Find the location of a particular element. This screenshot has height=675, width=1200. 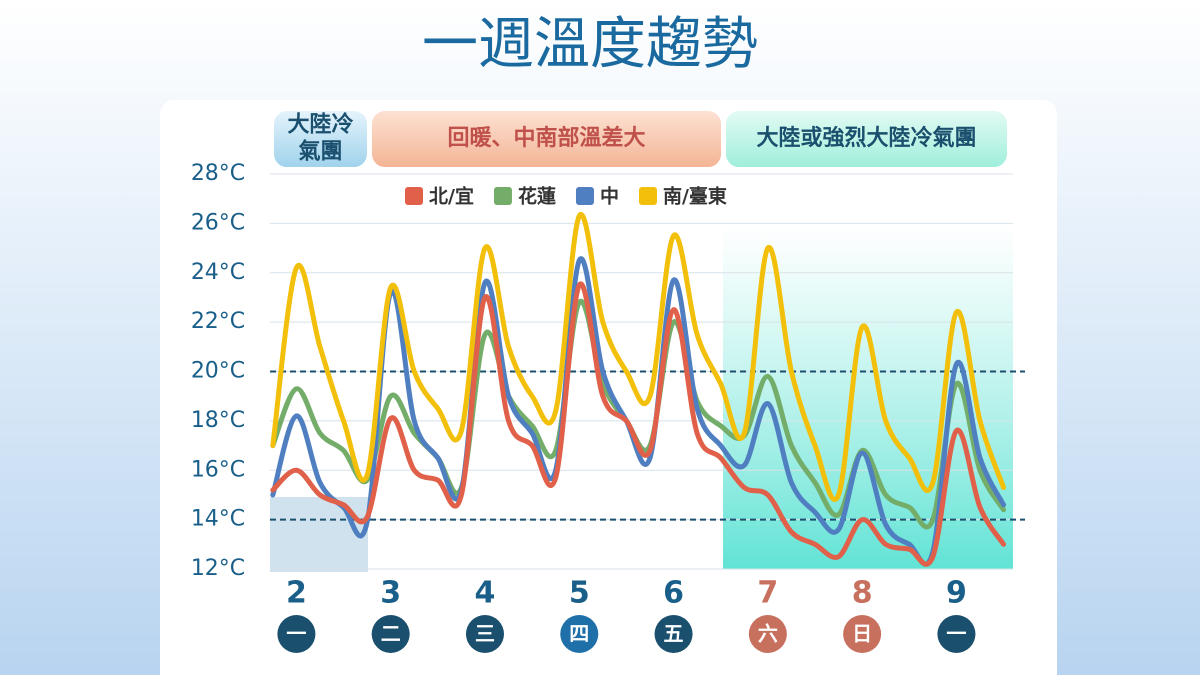

y-tick-label: 12°C is located at coordinates (218, 568).